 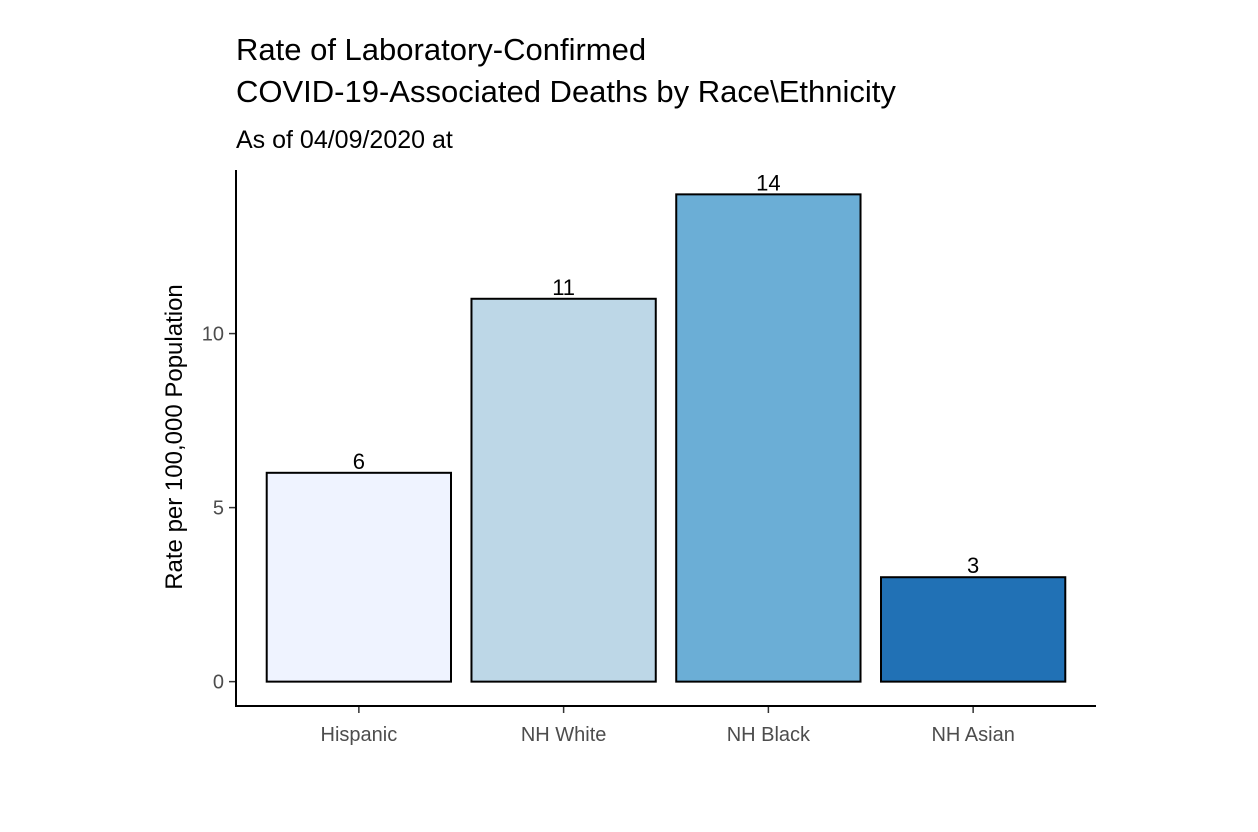 What do you see at coordinates (973, 565) in the screenshot?
I see `data-label: 3` at bounding box center [973, 565].